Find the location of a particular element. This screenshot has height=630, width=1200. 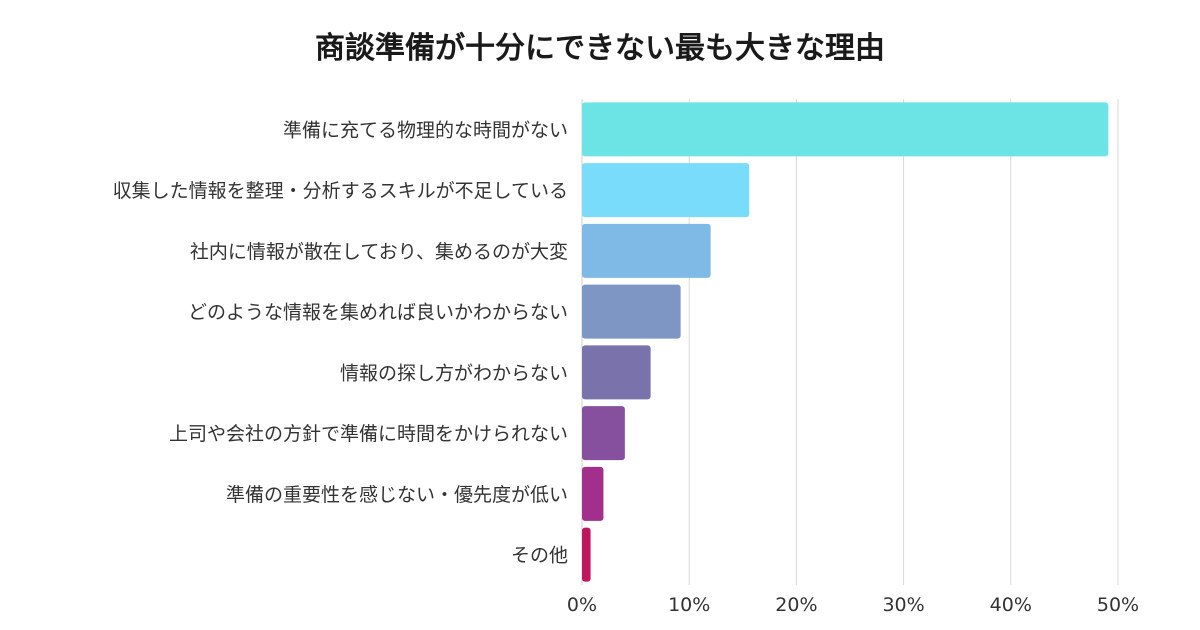

category-label: どのような情報を集めれば良いかわからない is located at coordinates (378, 313).